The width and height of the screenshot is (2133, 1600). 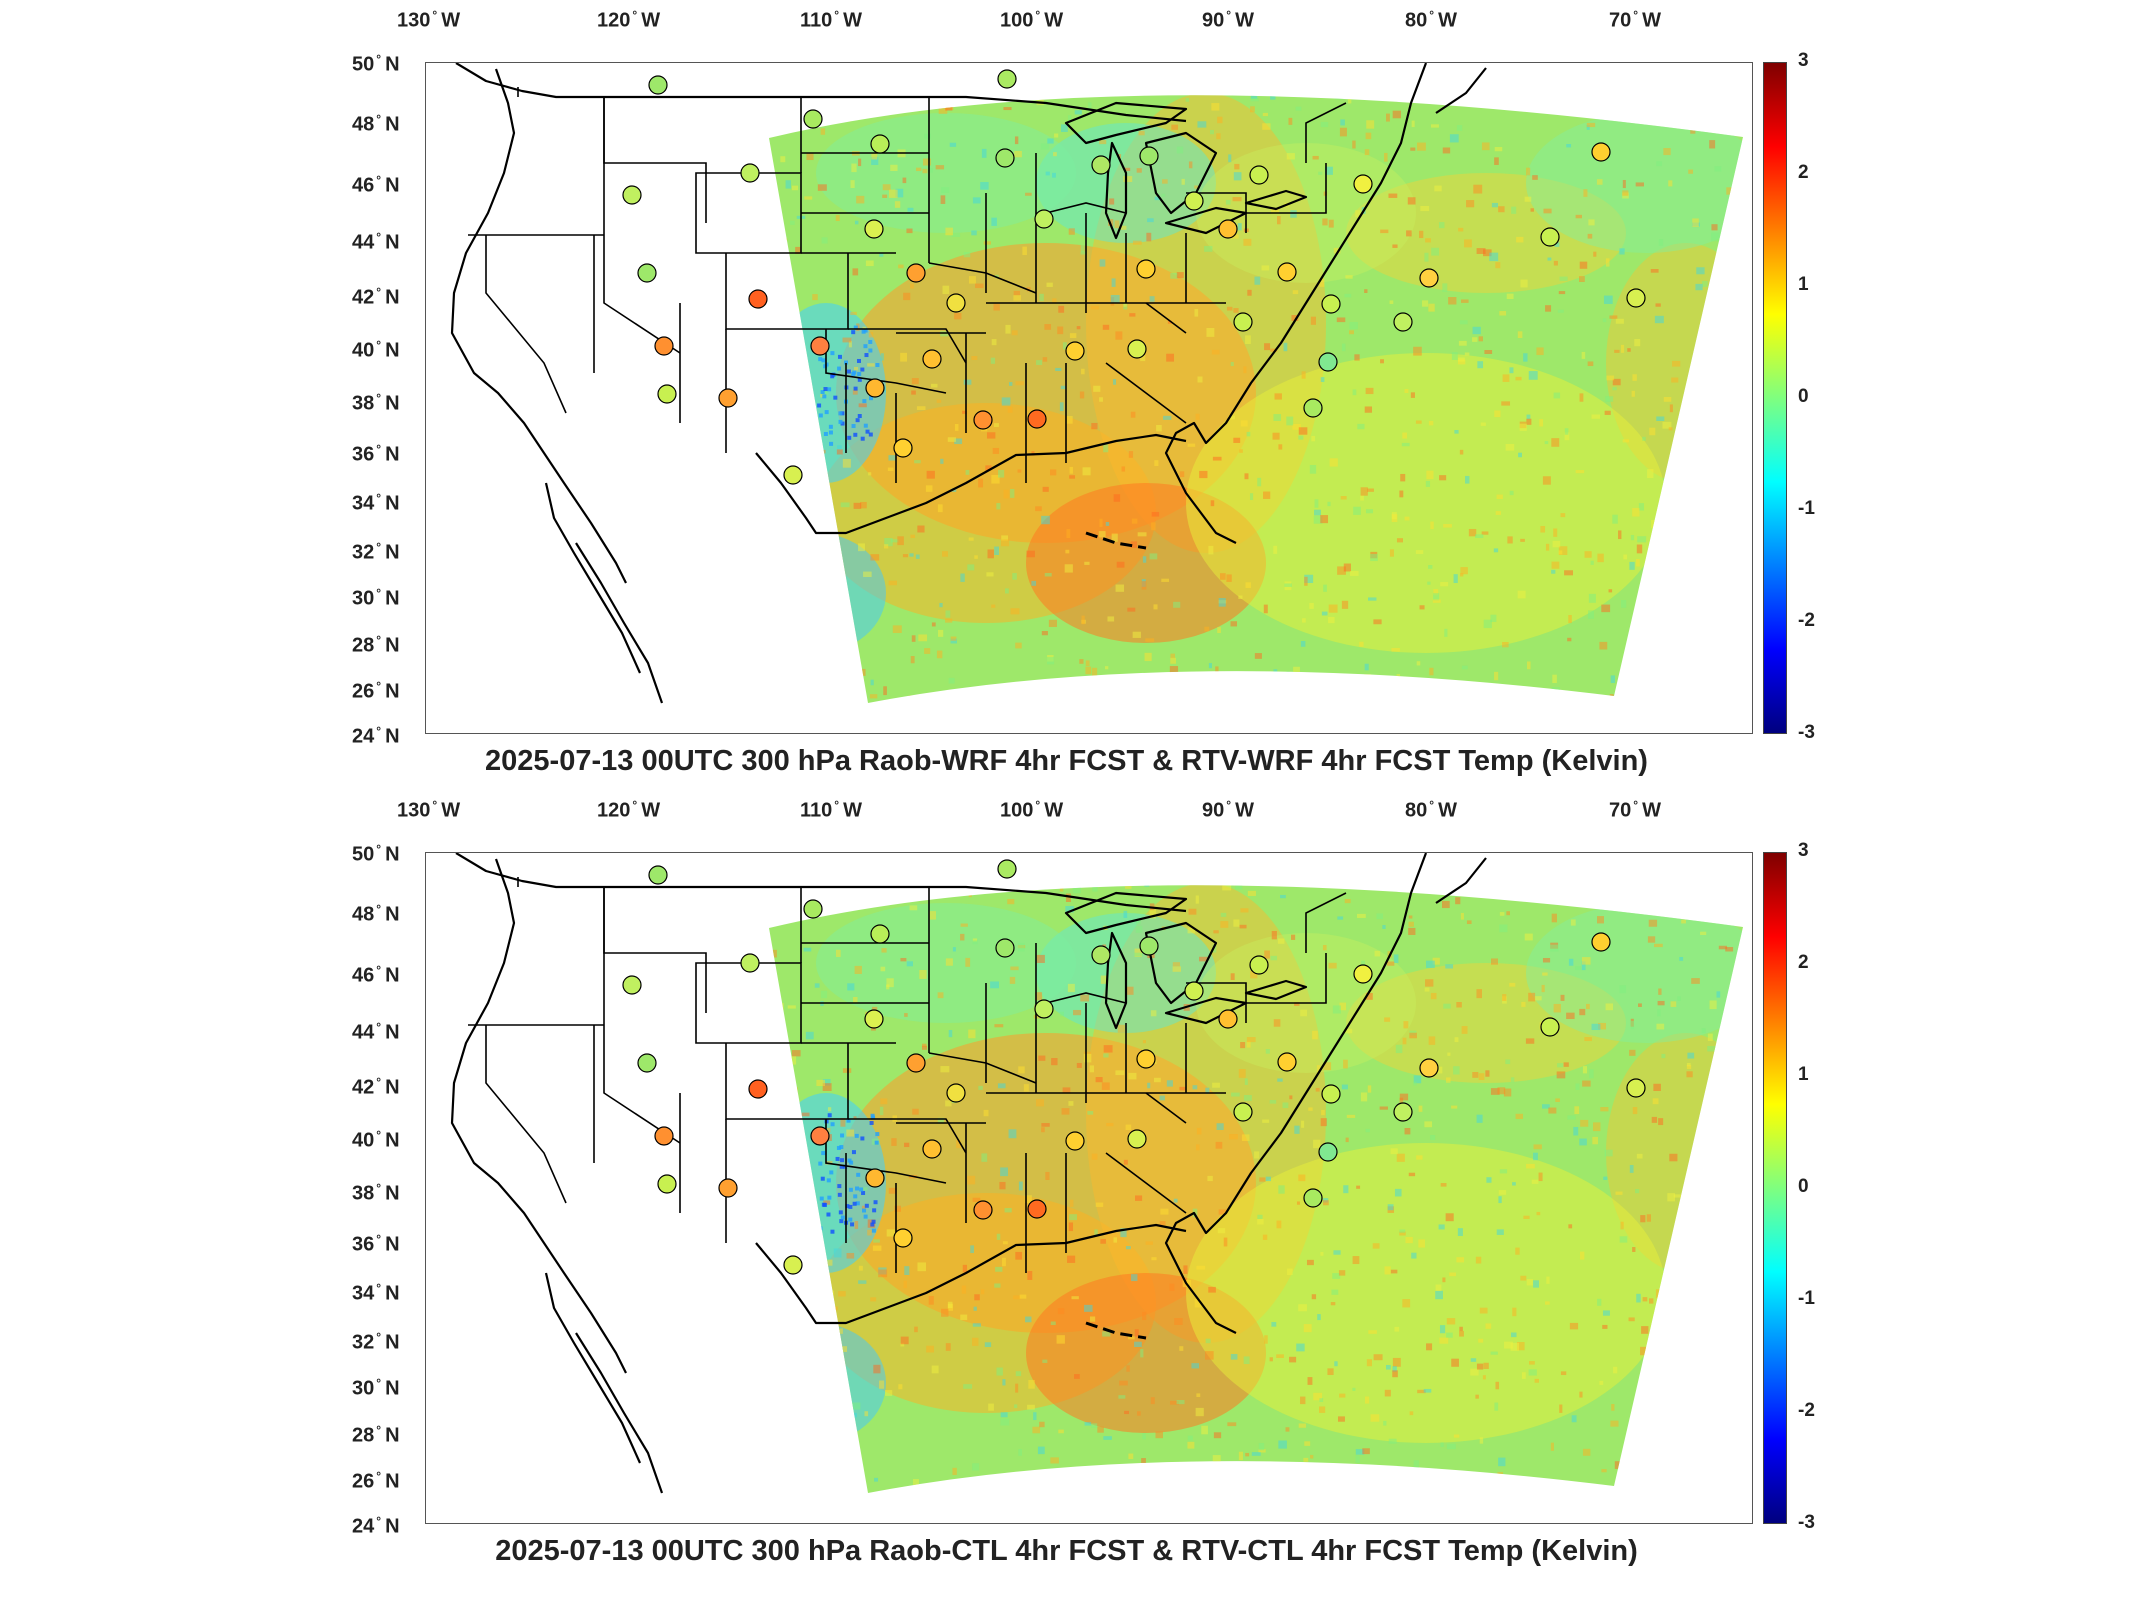 What do you see at coordinates (376, 1481) in the screenshot?
I see `lat-tick-label: 26 ° N` at bounding box center [376, 1481].